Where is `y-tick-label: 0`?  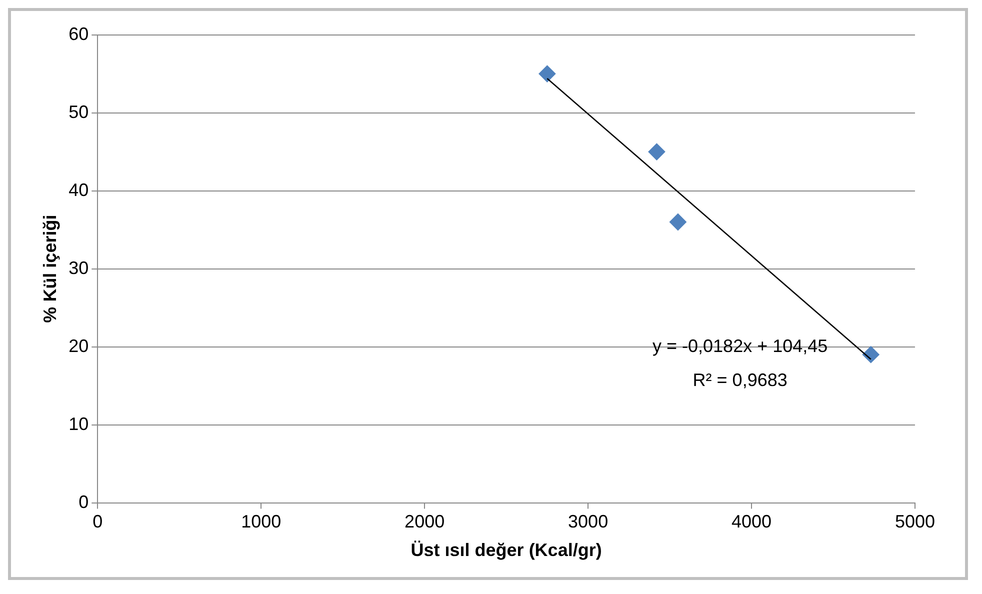
y-tick-label: 0 is located at coordinates (83, 502).